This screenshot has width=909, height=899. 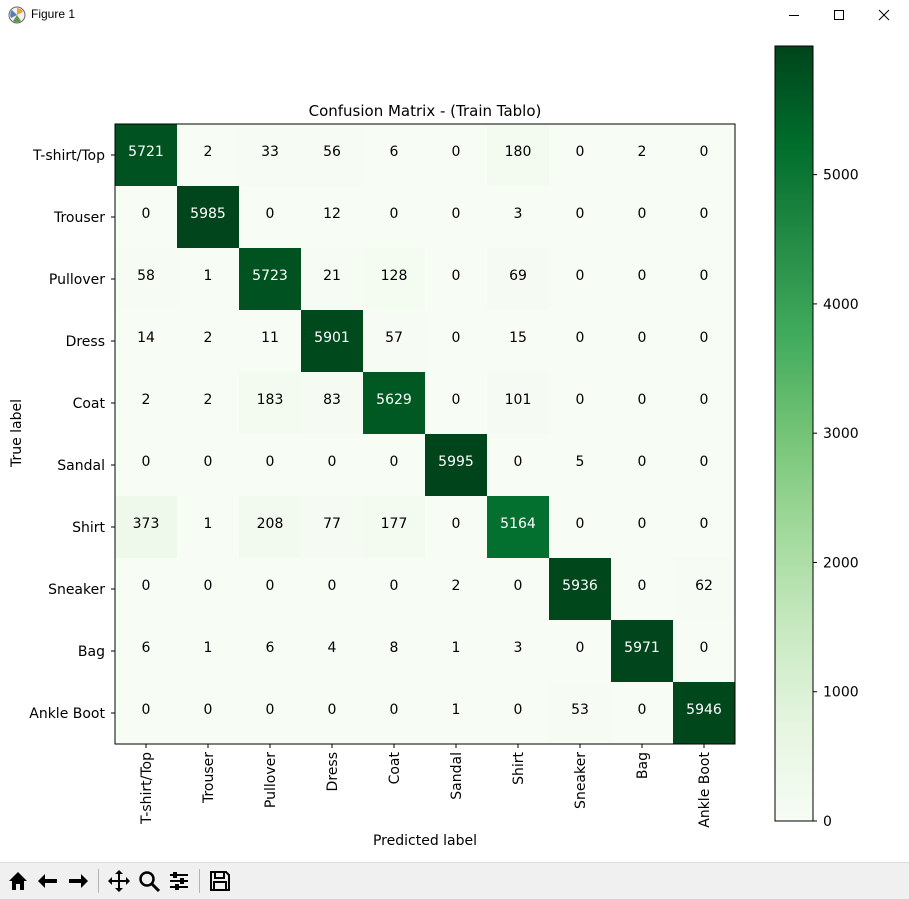 I want to click on forward-button, so click(x=78, y=881).